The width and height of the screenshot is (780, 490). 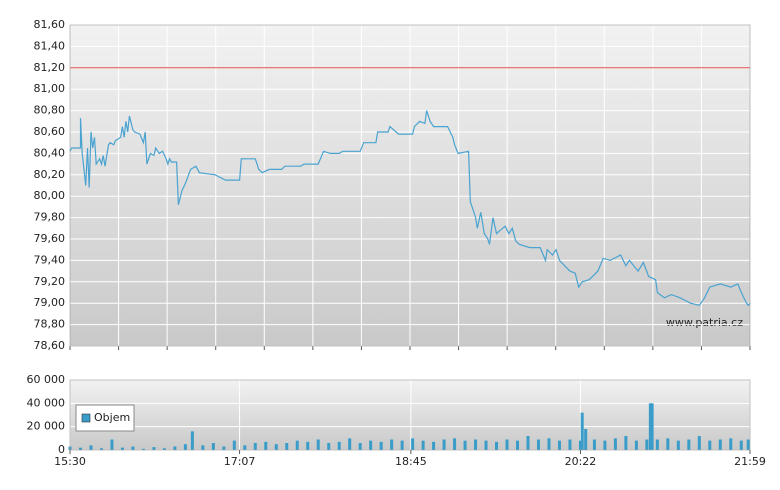 I want to click on y-tick-label: 0, so click(x=61, y=449).